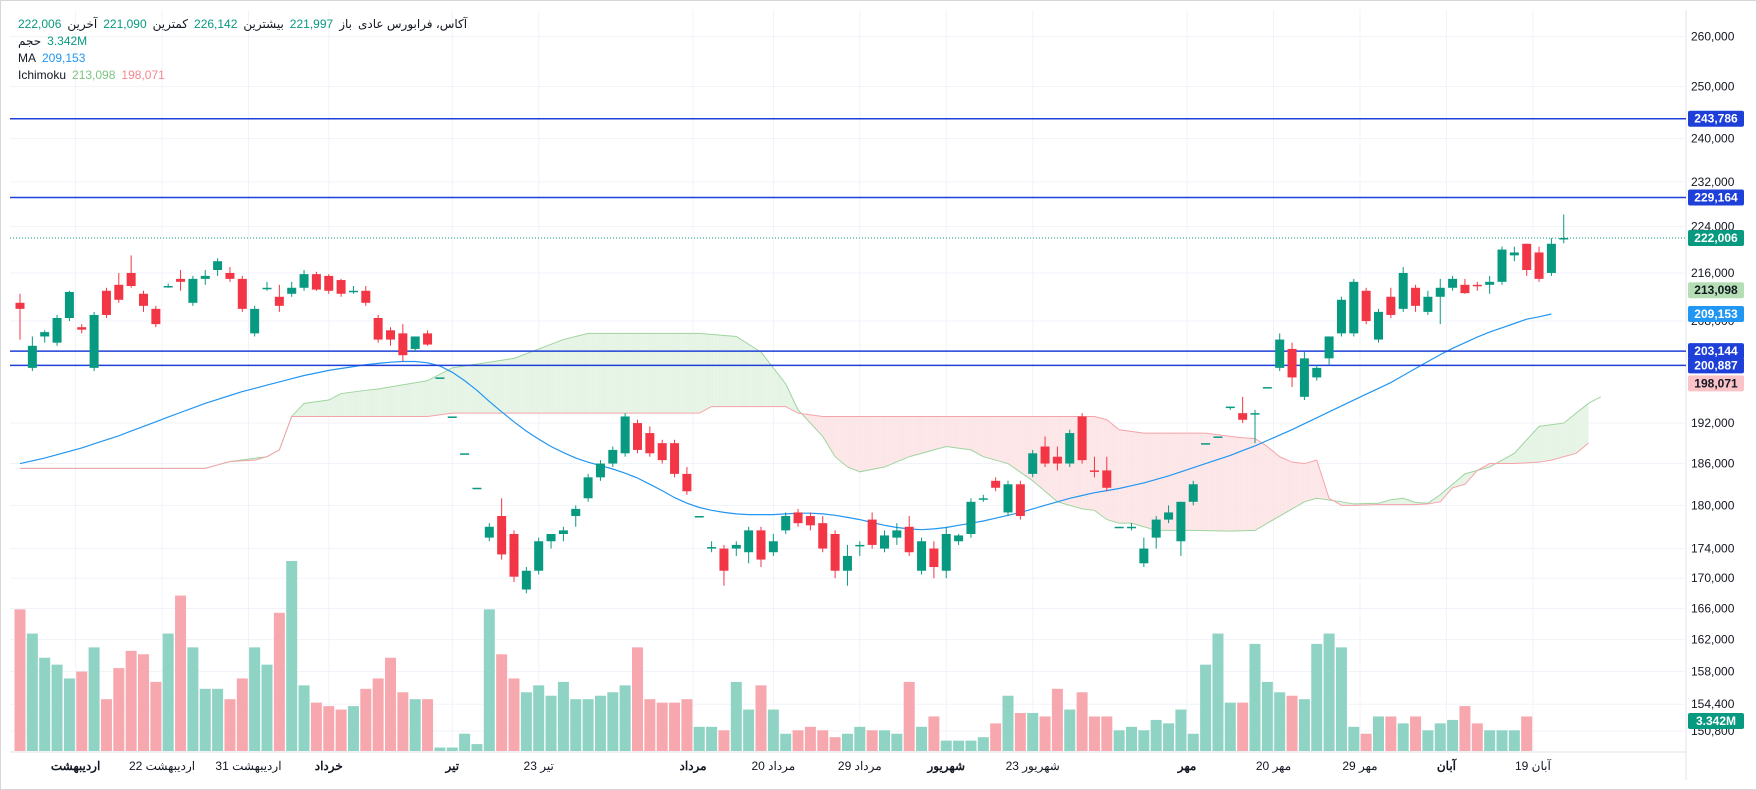 This screenshot has width=1757, height=790. I want to click on symbol-name: آکاس، فرابورس عادی, so click(412, 24).